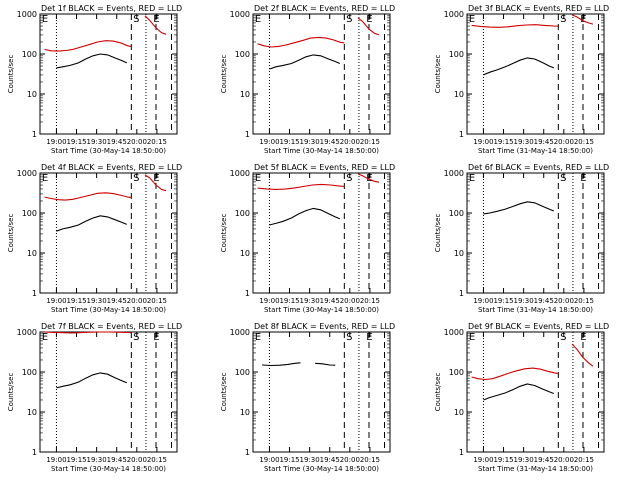  I want to click on x-axis-label: Start Time (31-May-14 18:50:00), so click(535, 469).